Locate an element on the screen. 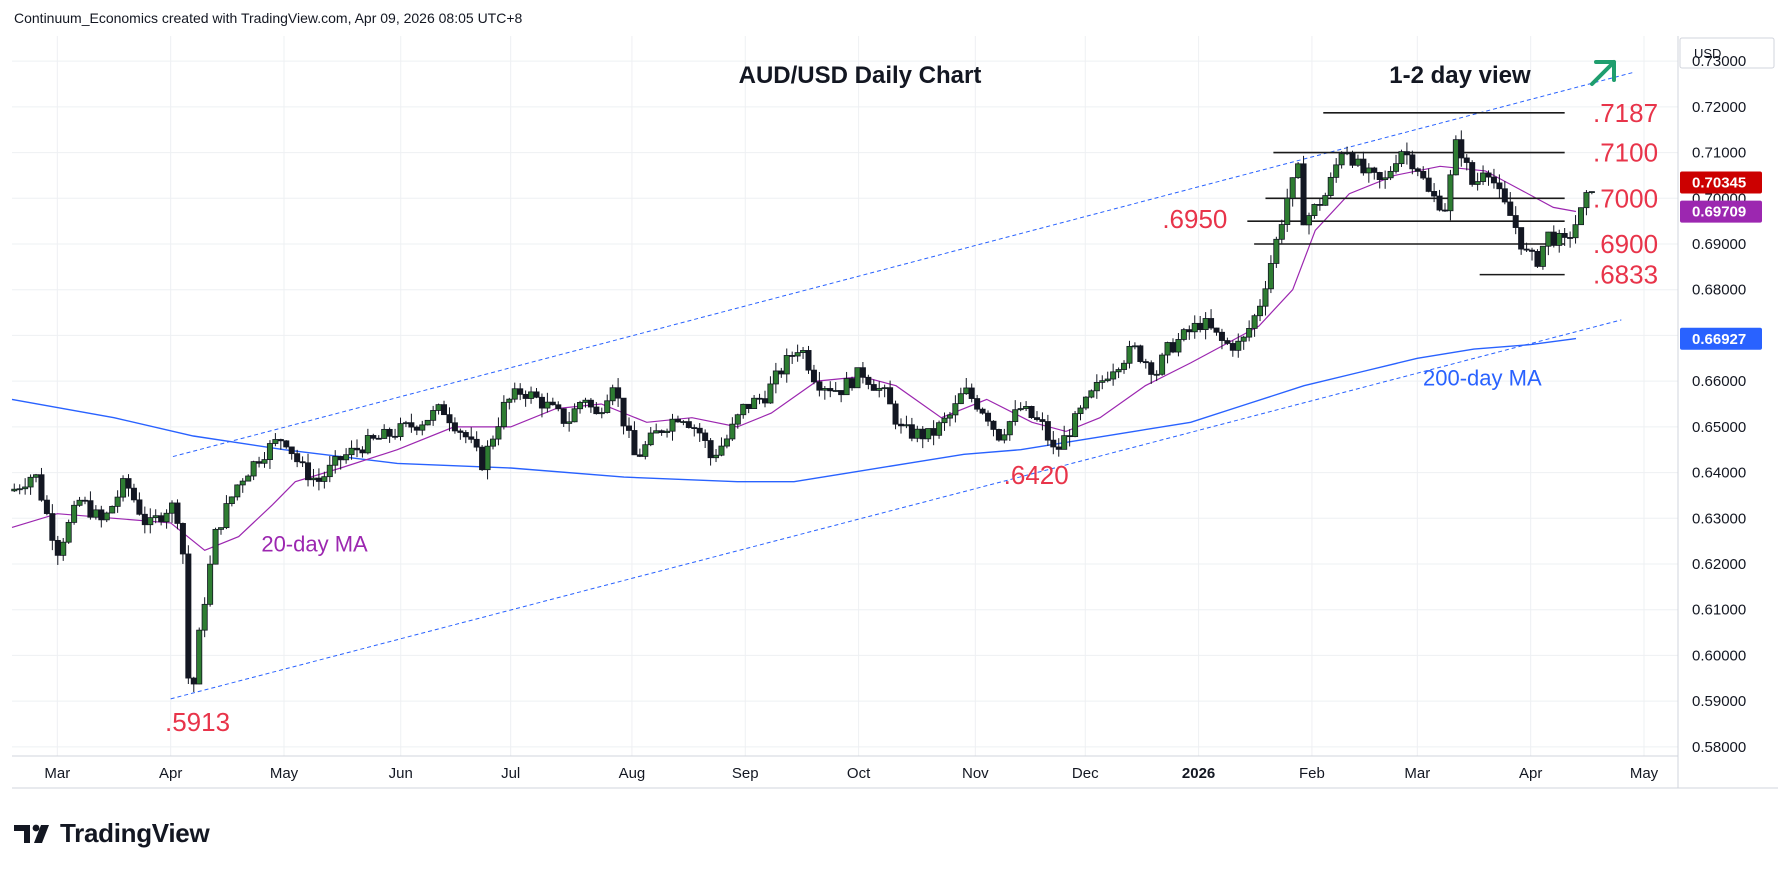 The height and width of the screenshot is (871, 1778). tradingview-brand: TradingView is located at coordinates (135, 833).